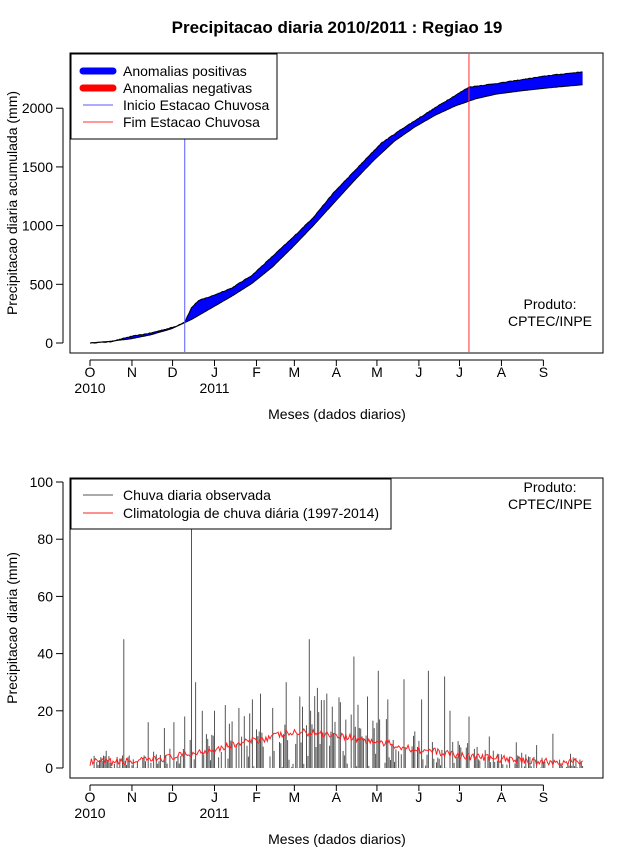  I want to click on top-legend-label-fim: Fim Estacao Chuvosa, so click(191, 122).